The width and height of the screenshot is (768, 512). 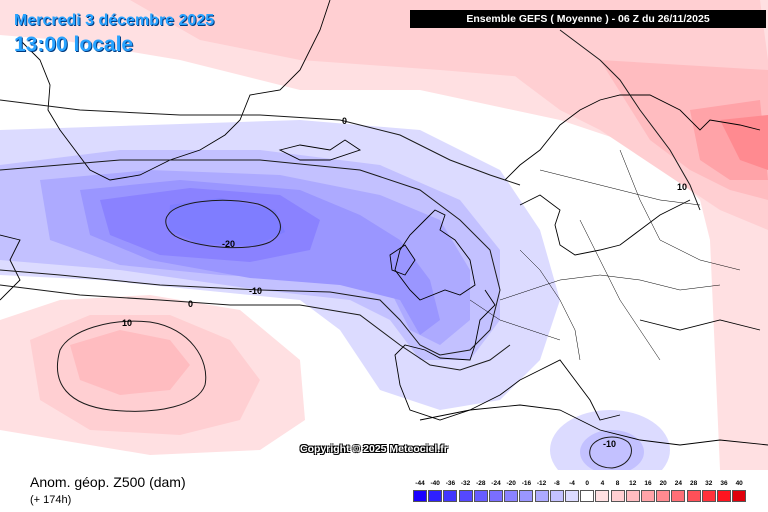 What do you see at coordinates (384, 491) in the screenshot?
I see `map-footer` at bounding box center [384, 491].